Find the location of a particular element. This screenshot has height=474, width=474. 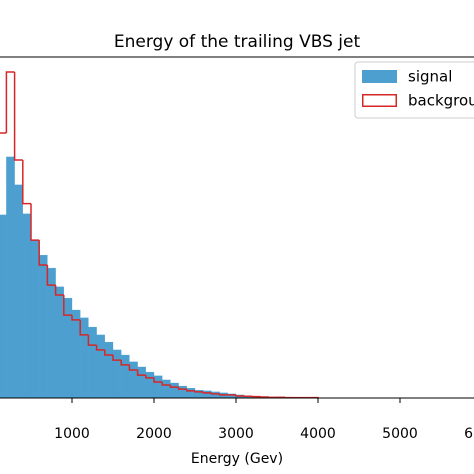

chart-title: Energy of the trailing VBS jet is located at coordinates (237, 42).